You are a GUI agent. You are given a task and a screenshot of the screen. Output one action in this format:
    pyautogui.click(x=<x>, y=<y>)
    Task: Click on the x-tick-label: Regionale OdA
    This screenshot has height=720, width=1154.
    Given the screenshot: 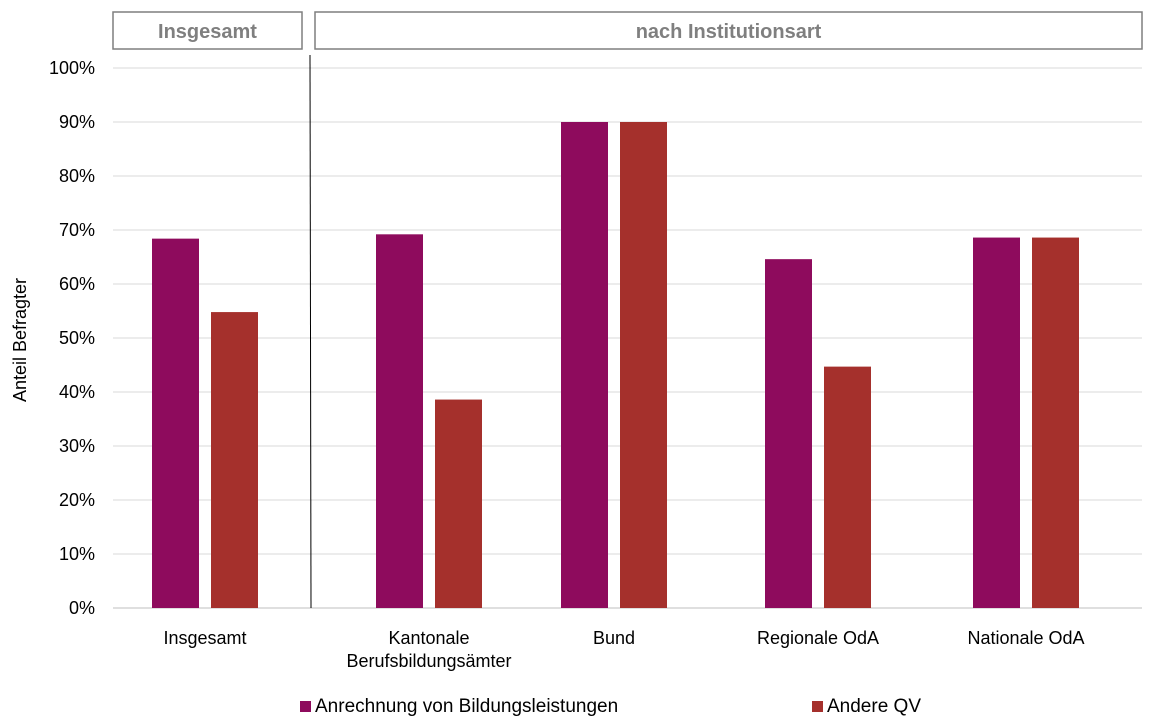 What is the action you would take?
    pyautogui.click(x=818, y=638)
    